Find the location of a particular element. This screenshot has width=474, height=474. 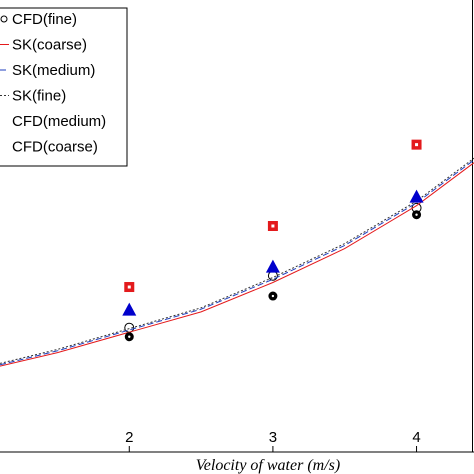

x-tick-label-3: 3 is located at coordinates (273, 437).